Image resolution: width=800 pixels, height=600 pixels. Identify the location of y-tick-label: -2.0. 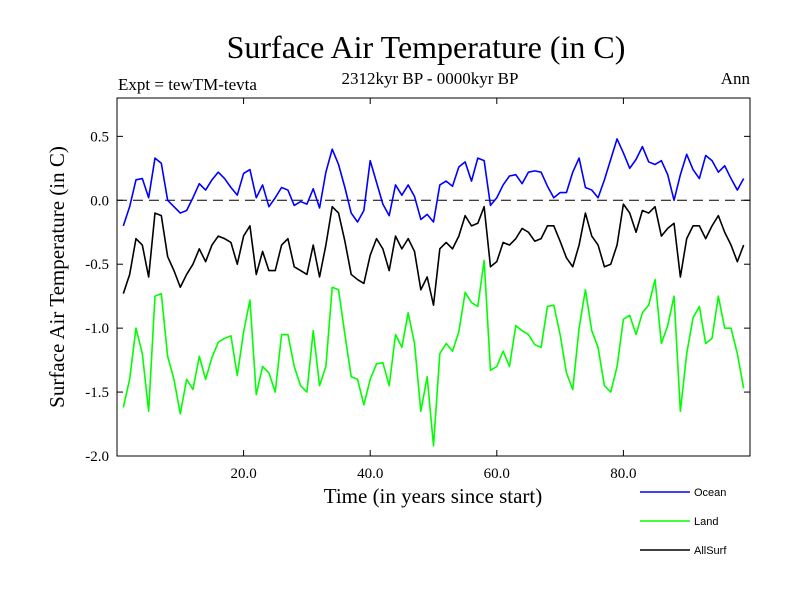
(97, 457).